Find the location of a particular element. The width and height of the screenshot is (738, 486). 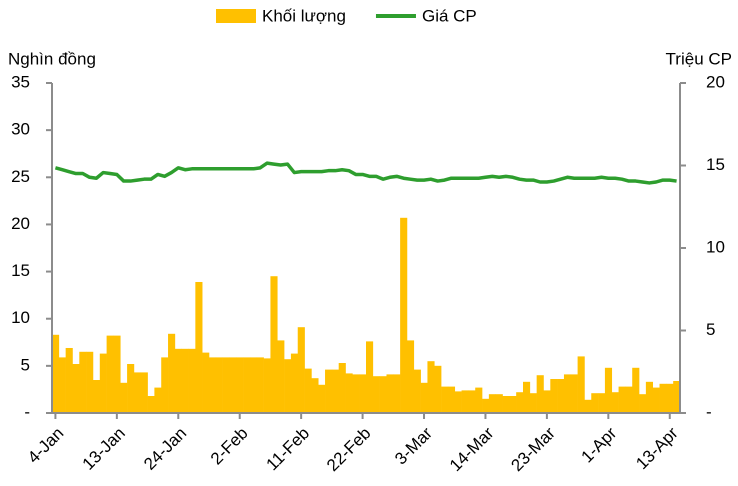

x-tick-label: 13-Apr is located at coordinates (657, 448).